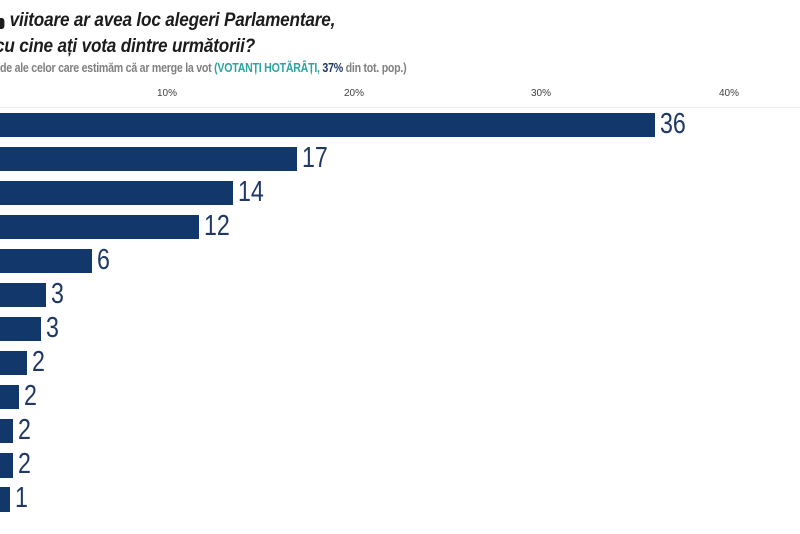  I want to click on bar-row: 1, so click(400, 498).